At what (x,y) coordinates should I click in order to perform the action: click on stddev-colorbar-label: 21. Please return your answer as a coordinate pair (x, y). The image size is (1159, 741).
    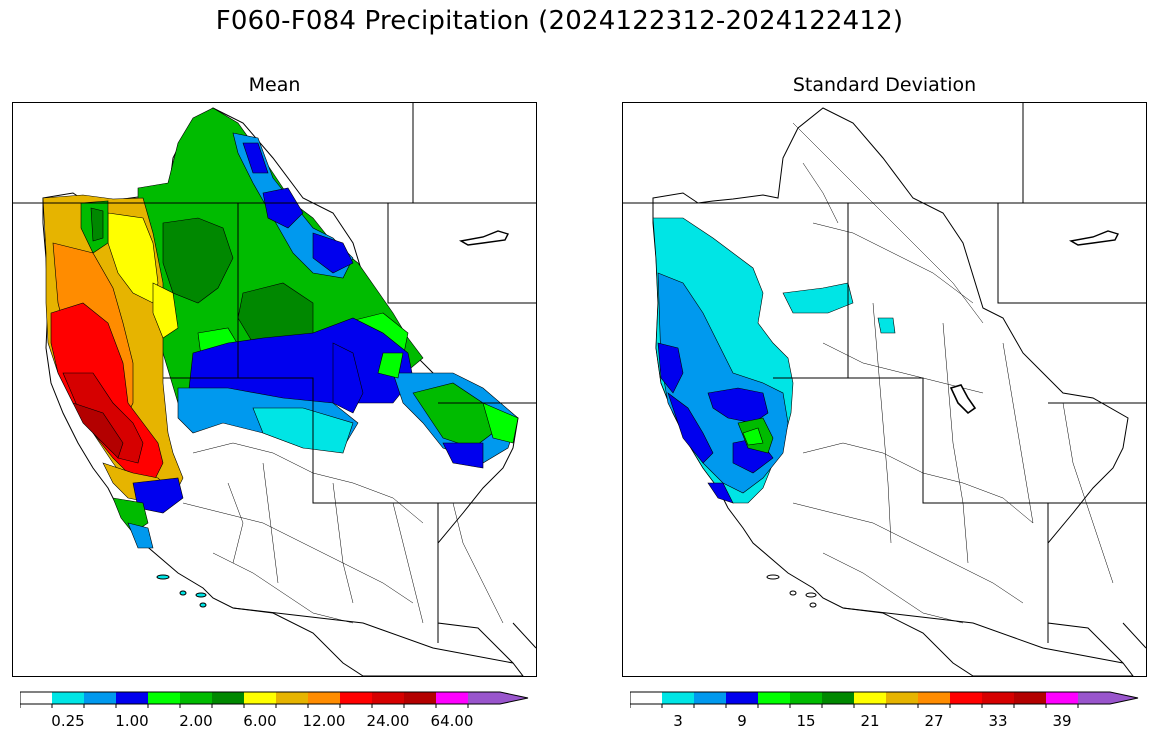
    Looking at the image, I should click on (870, 721).